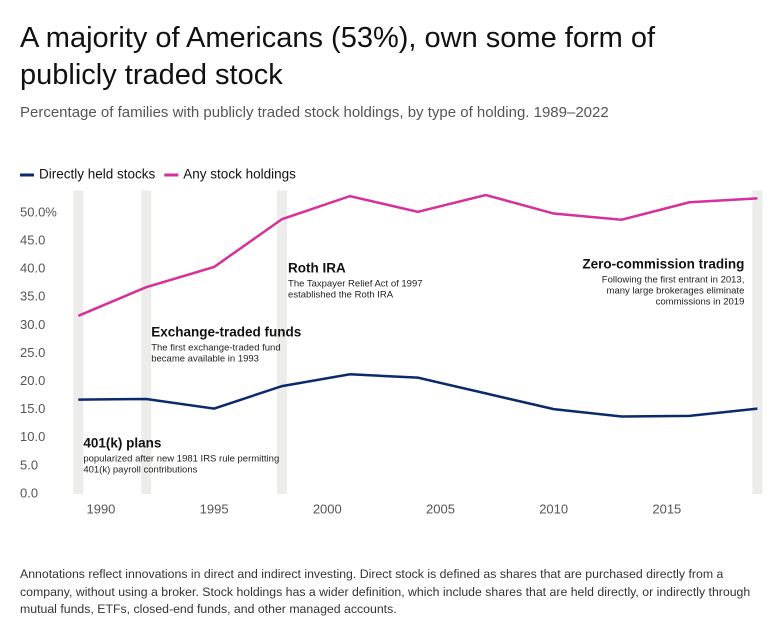  Describe the element at coordinates (676, 291) in the screenshot. I see `annotation-text: many large brokerages eliminate` at that location.